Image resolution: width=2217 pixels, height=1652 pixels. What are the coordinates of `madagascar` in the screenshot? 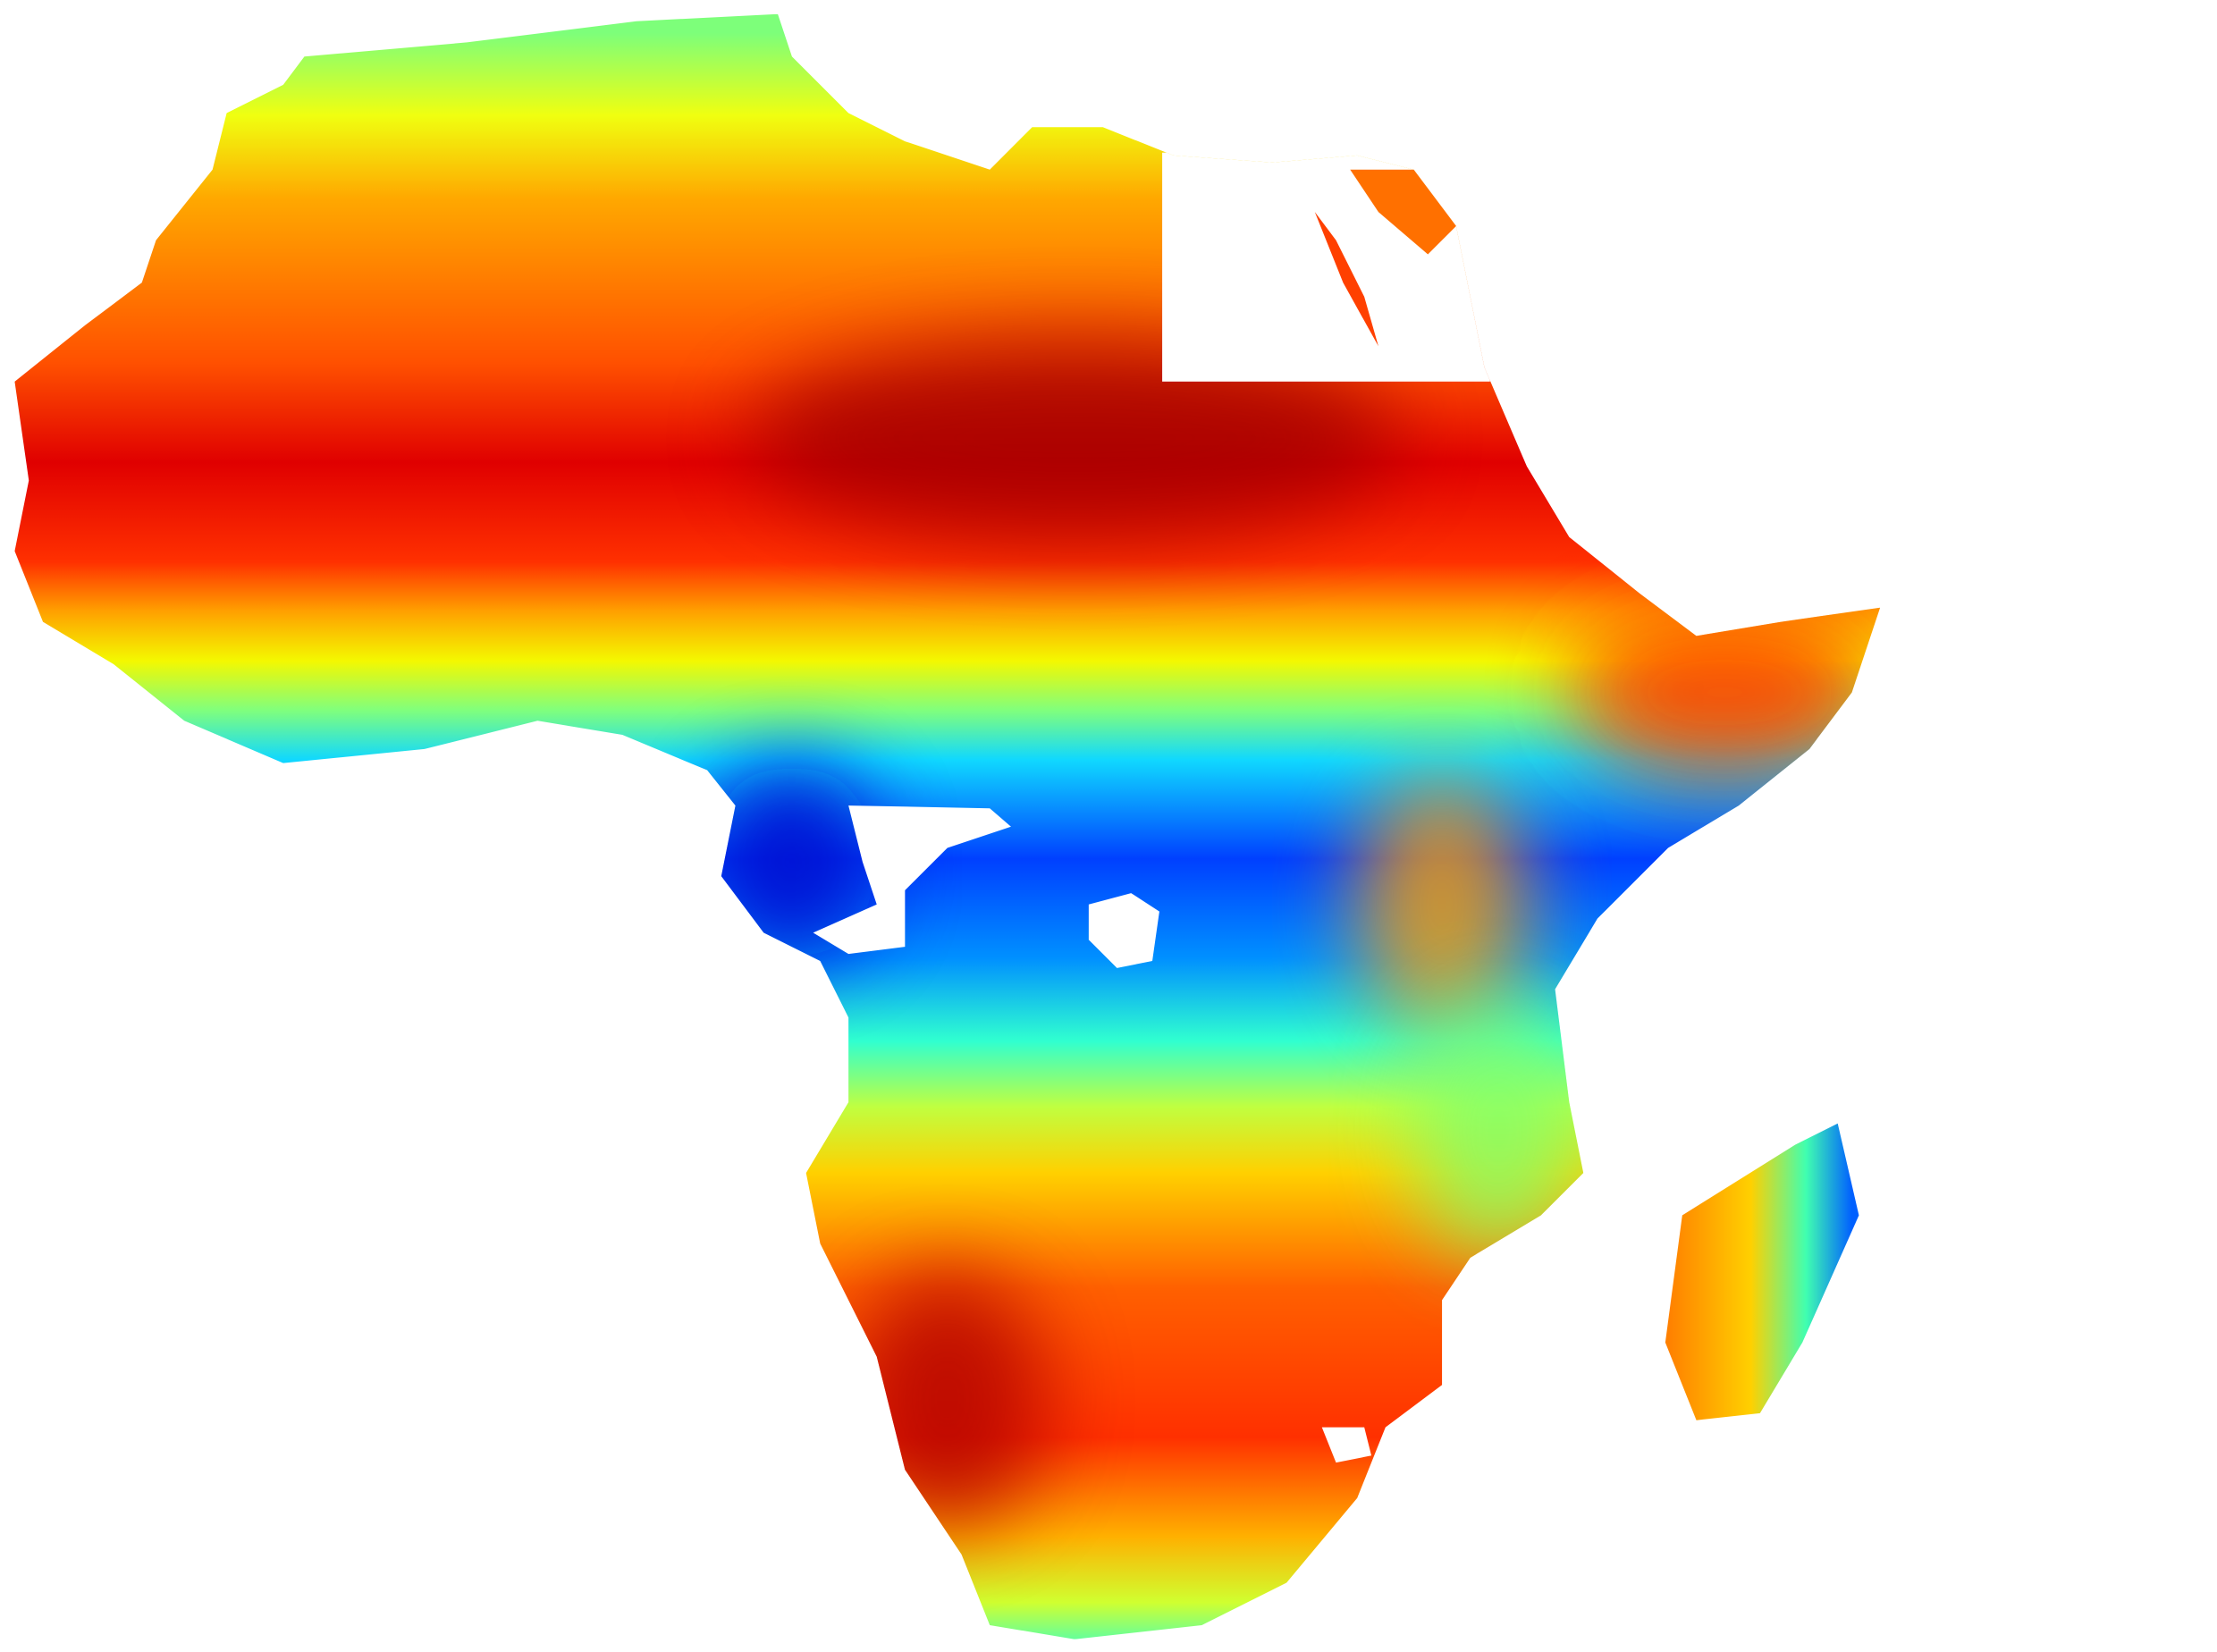 It's located at (1762, 1271).